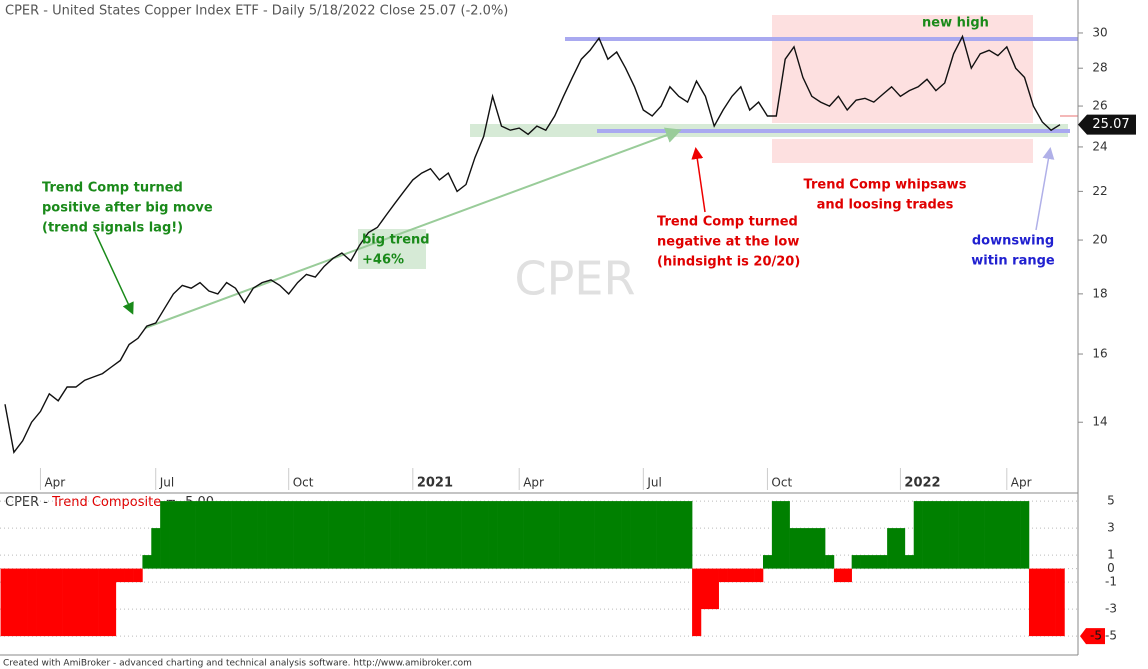 The image size is (1148, 669). I want to click on y-tick-label: 22, so click(1099, 191).